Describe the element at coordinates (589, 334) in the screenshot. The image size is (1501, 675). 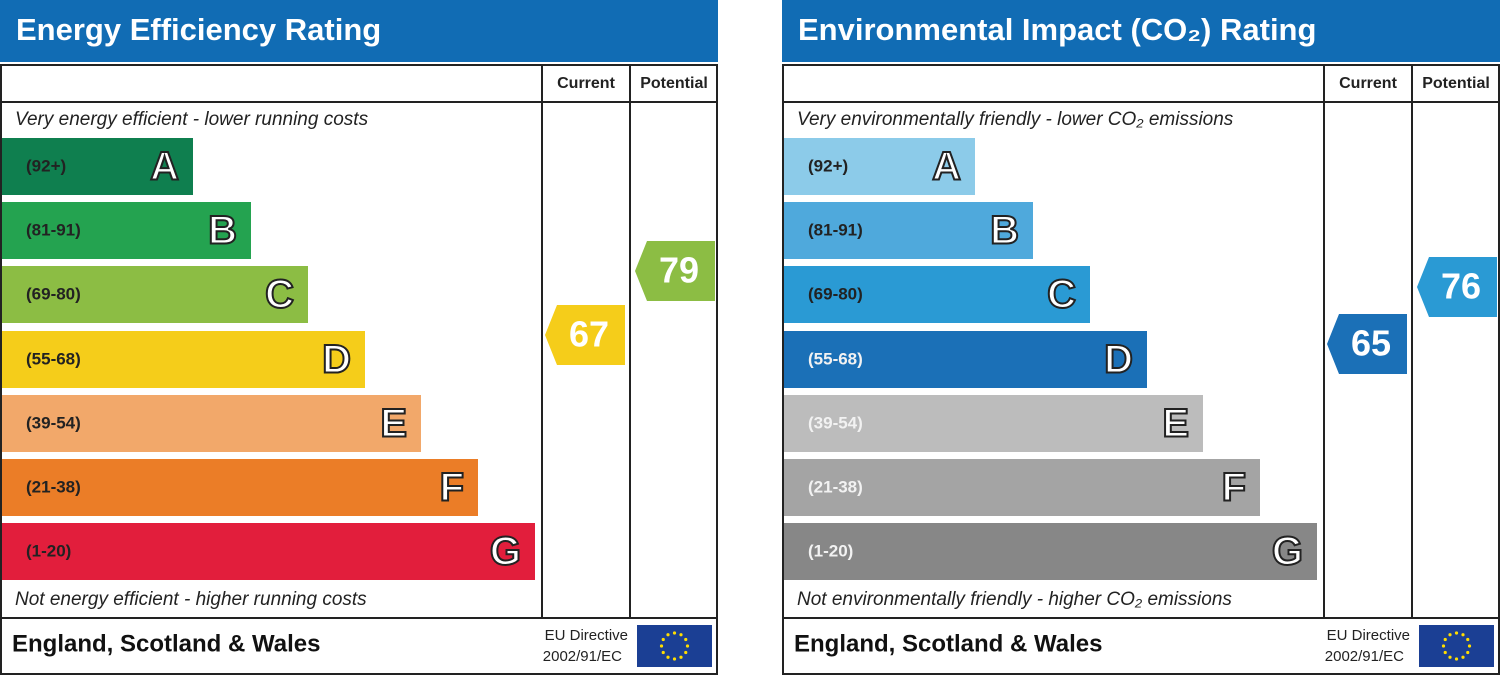
I see `rating-value: 67` at that location.